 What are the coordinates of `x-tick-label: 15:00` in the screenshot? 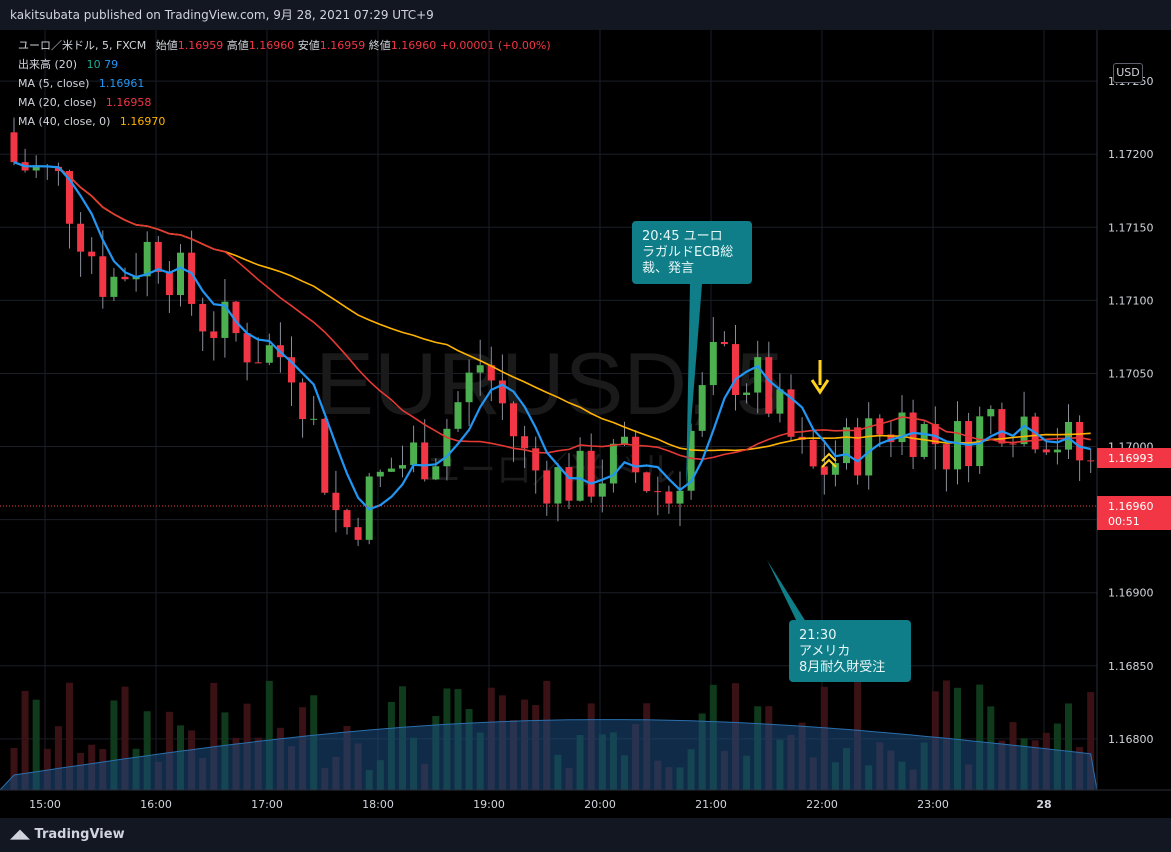 It's located at (45, 804).